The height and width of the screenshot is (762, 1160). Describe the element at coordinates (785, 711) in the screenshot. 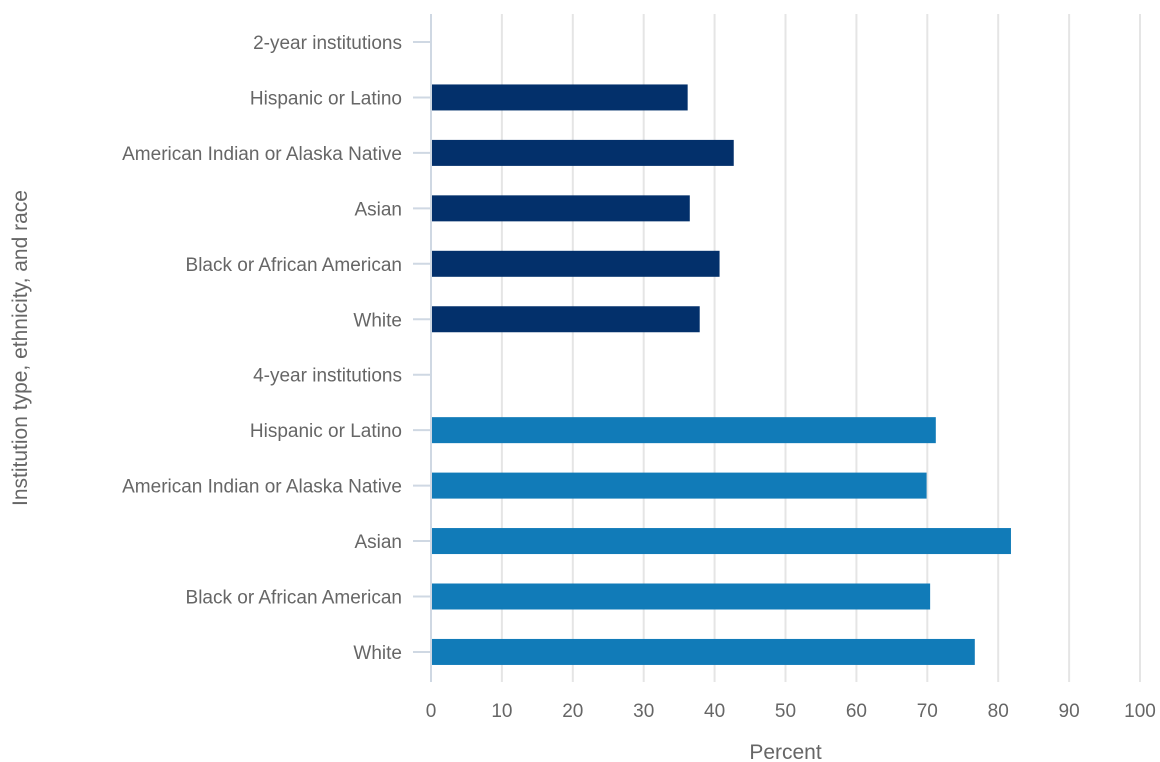

I see `x-tick-label-50: 50` at that location.